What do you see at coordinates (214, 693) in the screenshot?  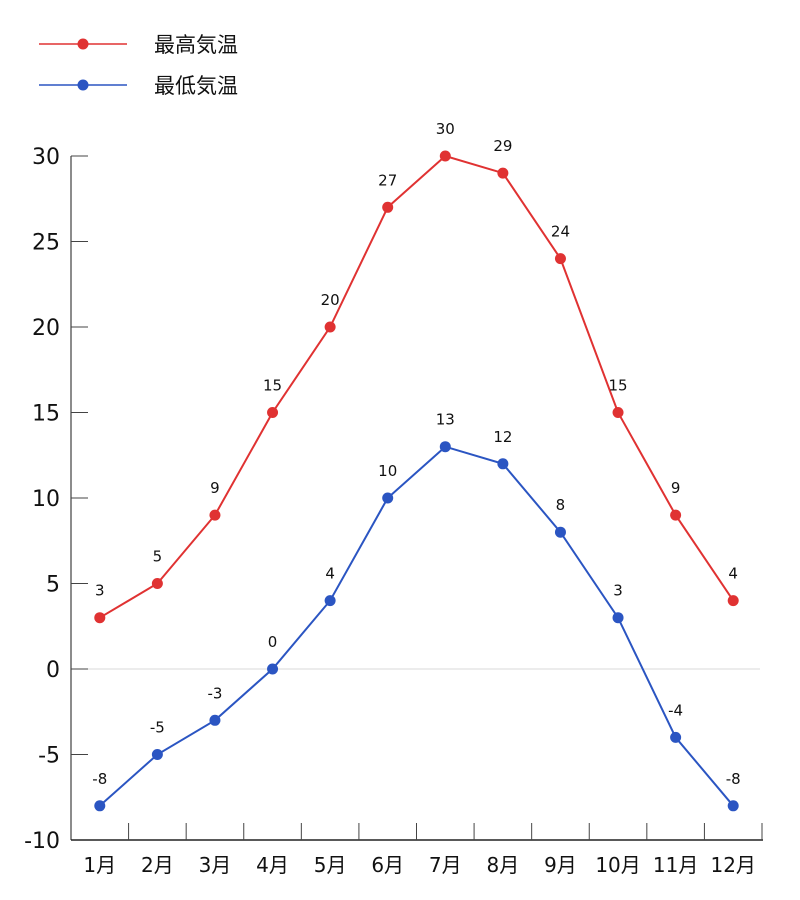 I see `data-label: -3` at bounding box center [214, 693].